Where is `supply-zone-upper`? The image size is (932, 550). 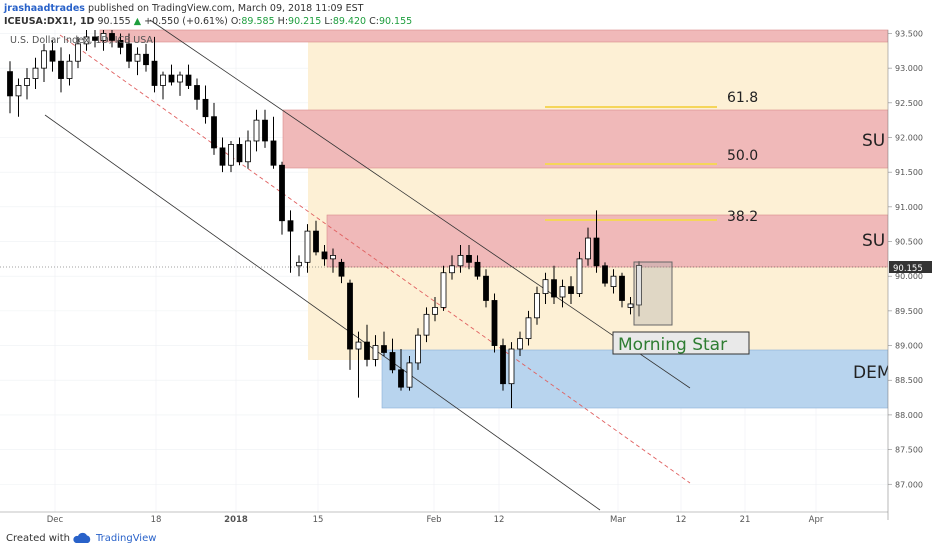
supply-zone-upper is located at coordinates (585, 139).